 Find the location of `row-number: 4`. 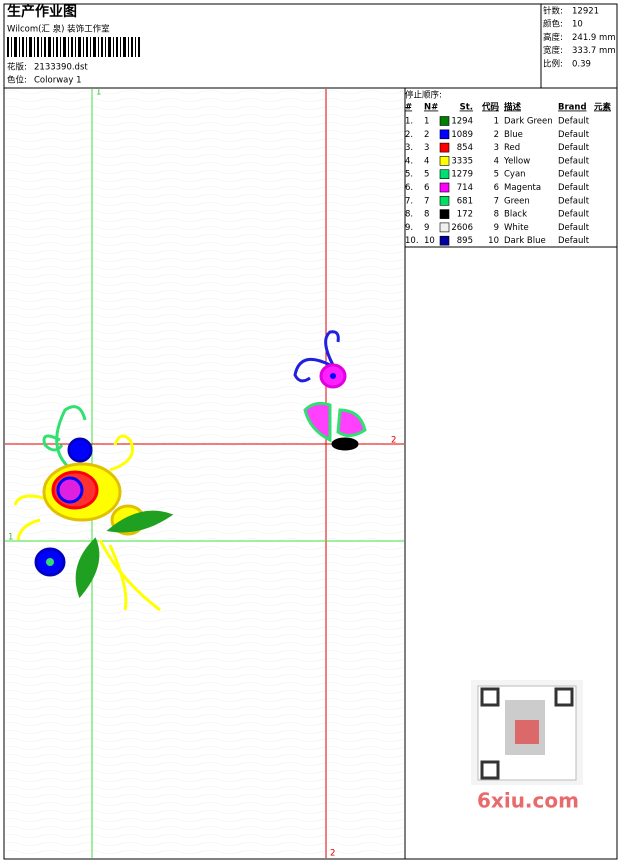

row-number: 4 is located at coordinates (426, 161).